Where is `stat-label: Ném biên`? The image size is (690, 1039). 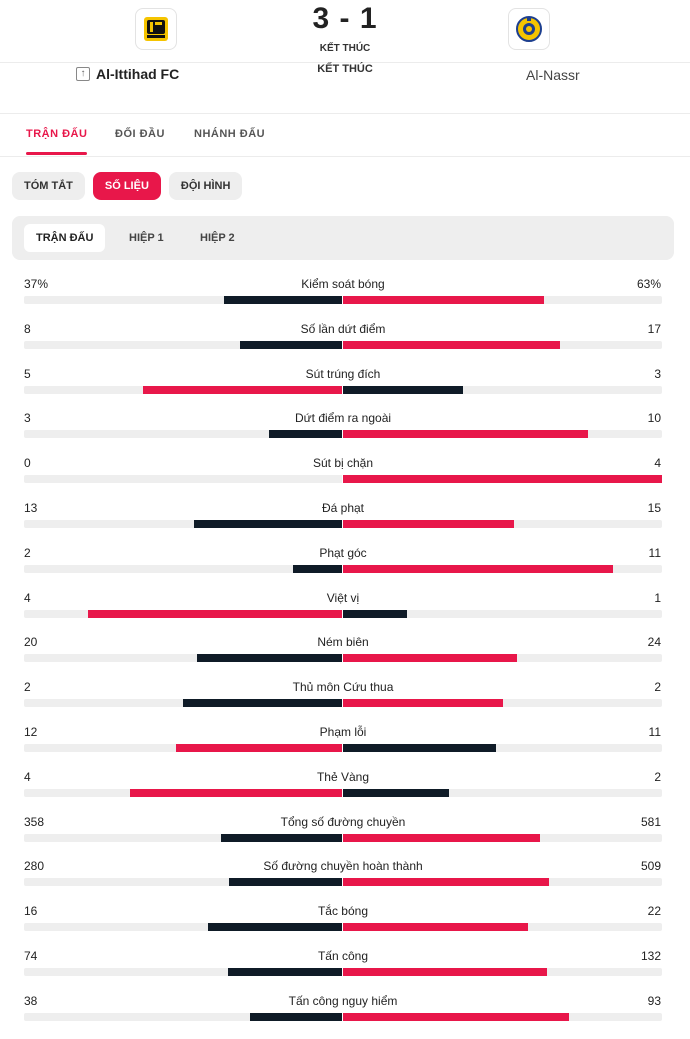
stat-label: Ném biên is located at coordinates (343, 642).